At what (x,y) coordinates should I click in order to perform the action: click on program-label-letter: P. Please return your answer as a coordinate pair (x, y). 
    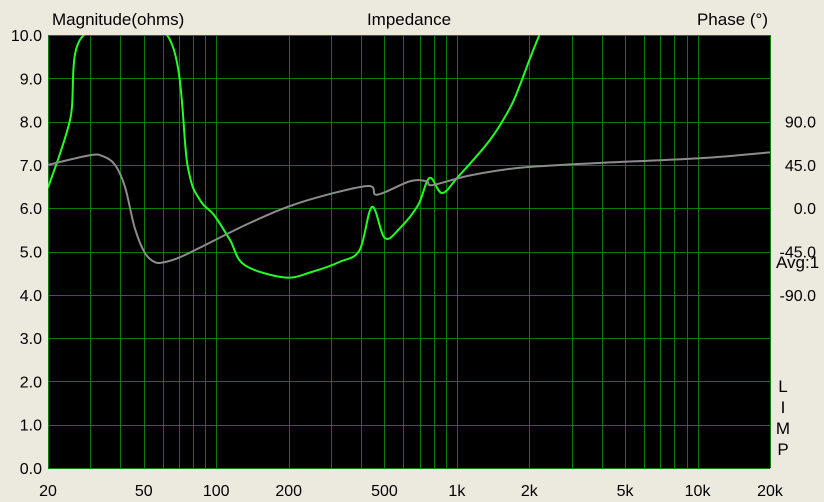
    Looking at the image, I should click on (782, 449).